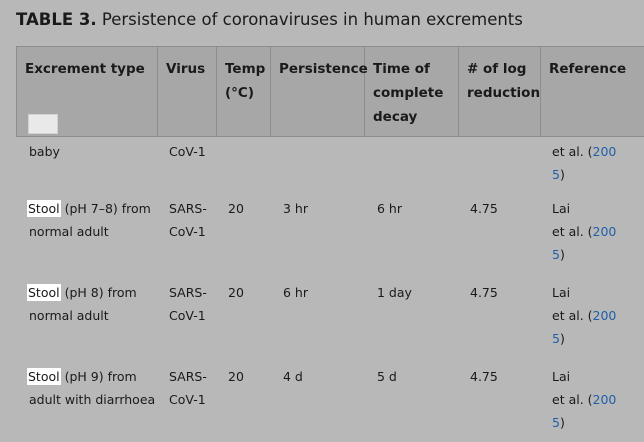  Describe the element at coordinates (85, 69) in the screenshot. I see `header-excrement-type-label: Excrement type` at that location.